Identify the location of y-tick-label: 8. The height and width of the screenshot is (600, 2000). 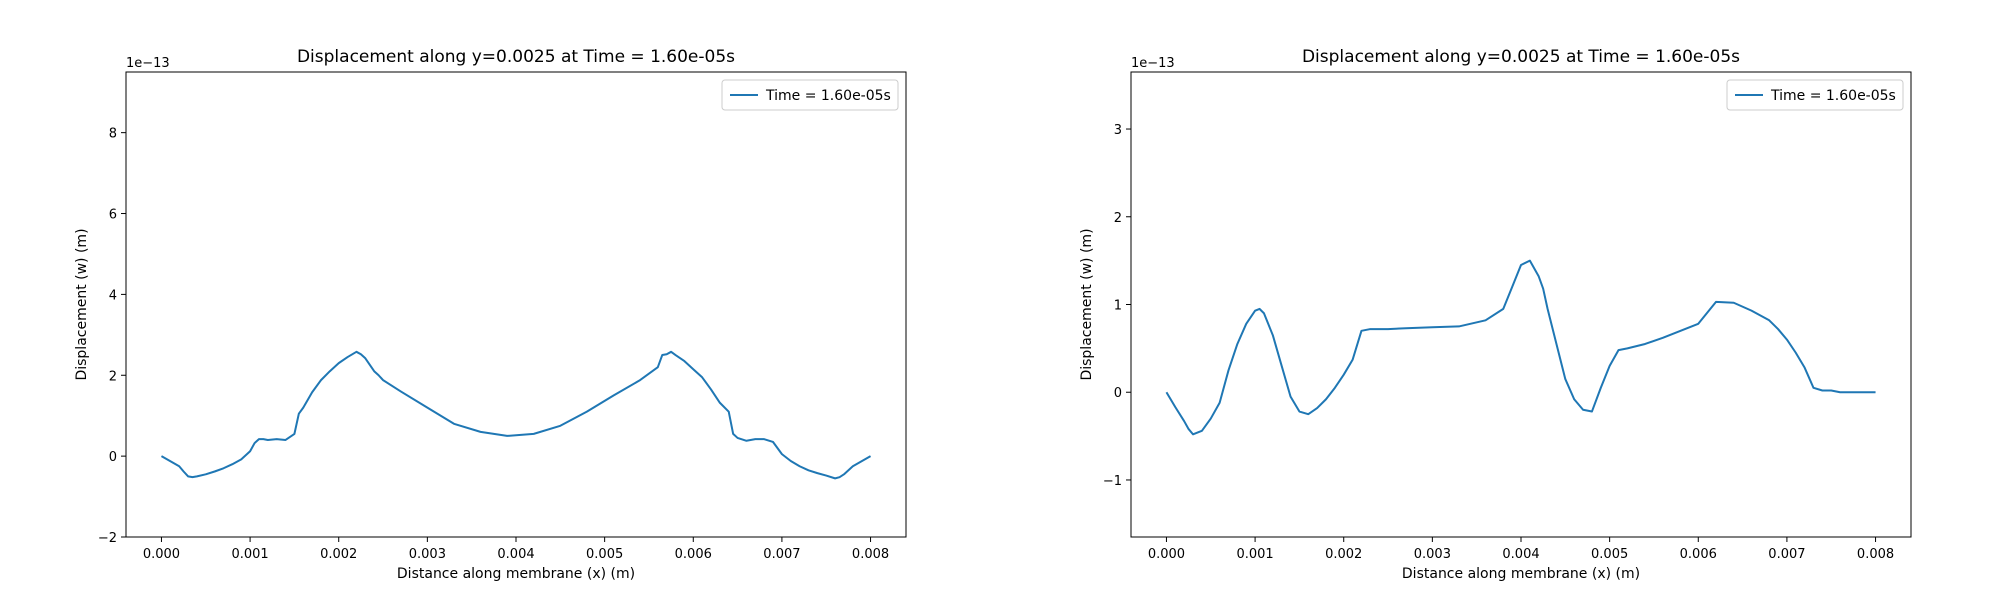
(113, 134).